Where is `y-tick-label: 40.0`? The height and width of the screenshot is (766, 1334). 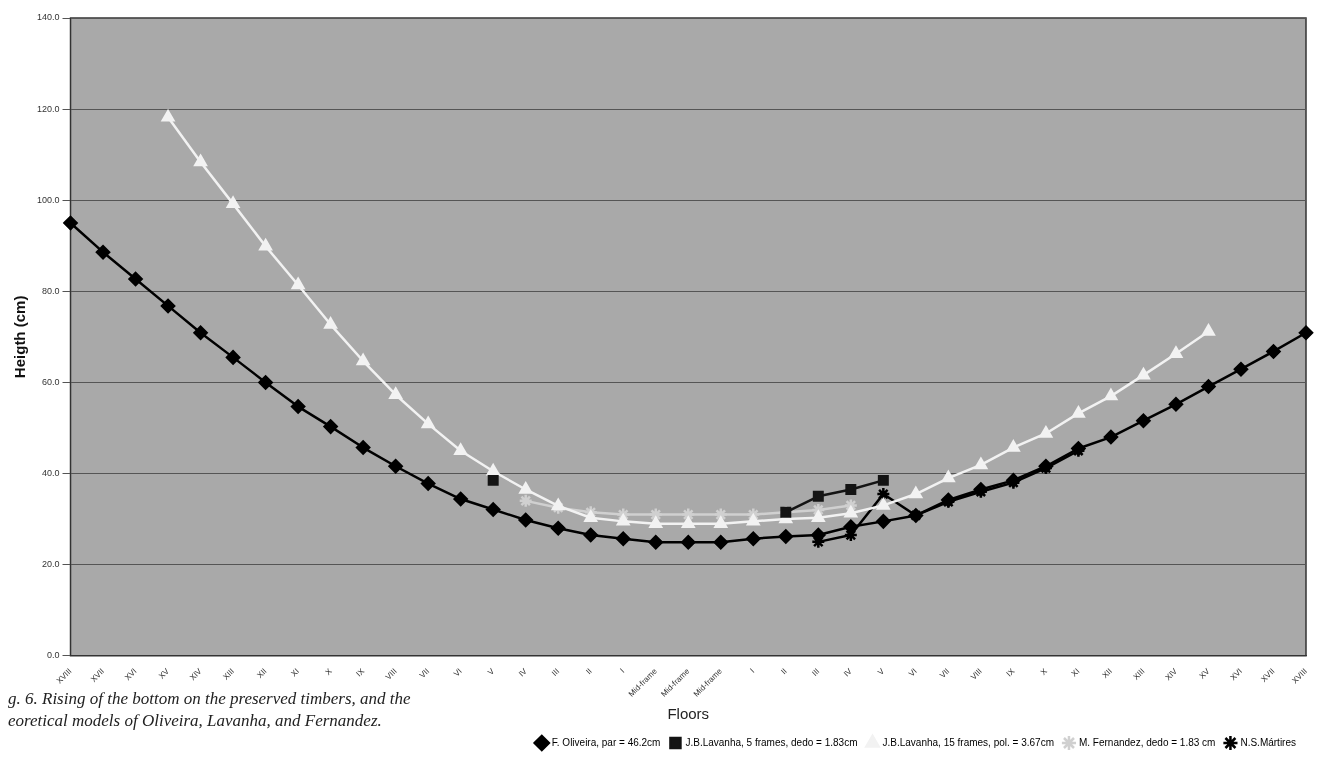
y-tick-label: 40.0 is located at coordinates (50, 473).